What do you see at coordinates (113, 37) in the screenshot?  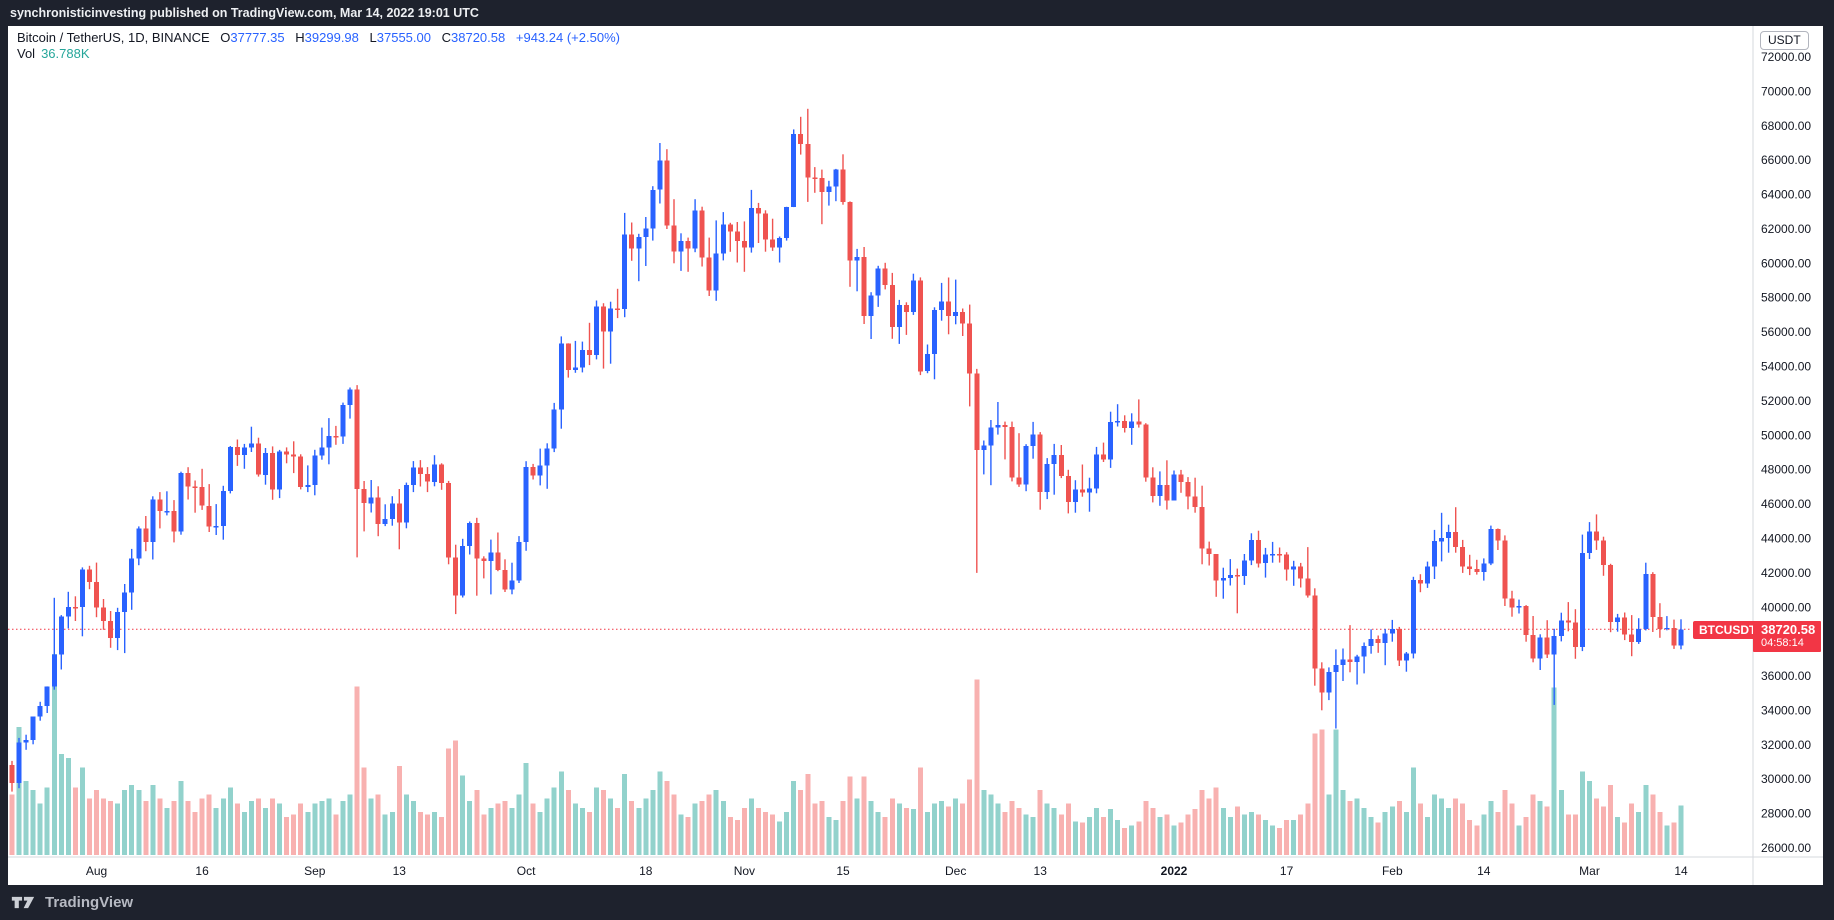 I see `symbol-title: Bitcoin / TetherUS, 1D, BINANCE` at bounding box center [113, 37].